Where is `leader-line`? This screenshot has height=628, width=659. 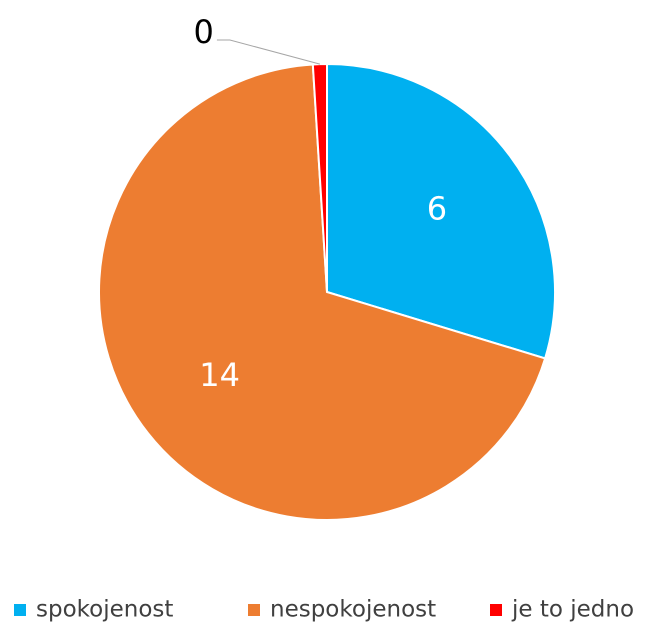 leader-line is located at coordinates (268, 52).